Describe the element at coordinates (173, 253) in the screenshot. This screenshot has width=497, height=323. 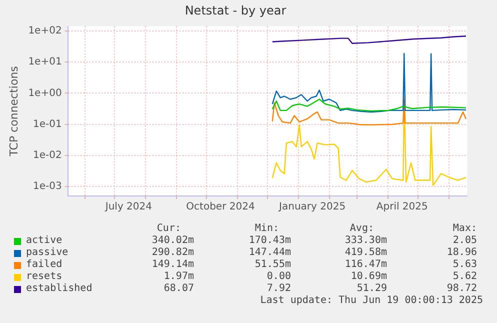
I see `text: 290.82m` at that location.